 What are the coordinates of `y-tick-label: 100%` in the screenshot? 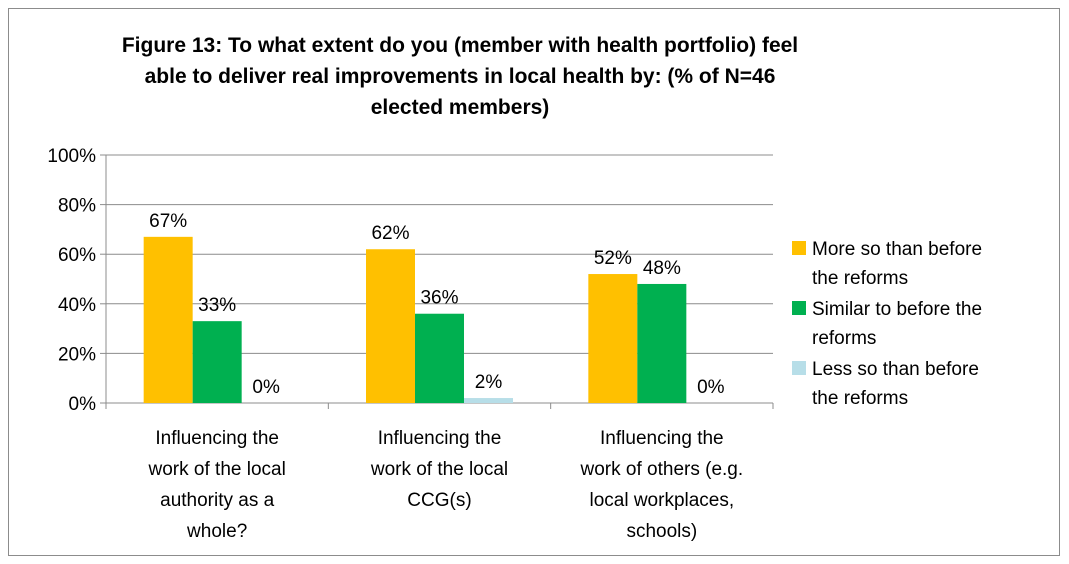 It's located at (71, 156).